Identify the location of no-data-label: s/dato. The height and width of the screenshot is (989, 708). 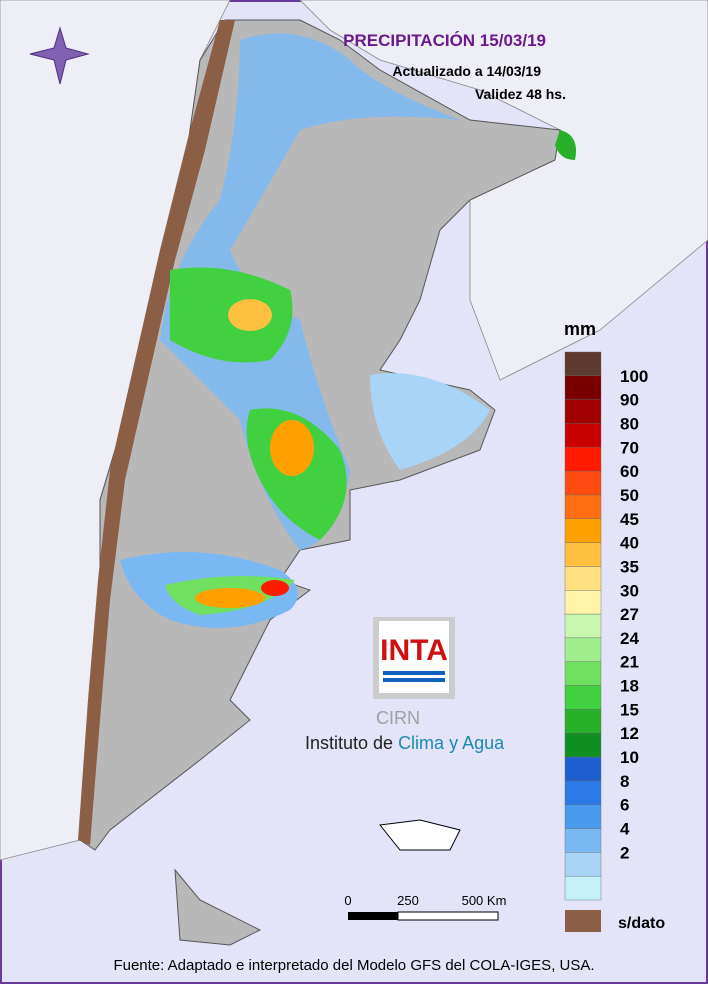
(641, 923).